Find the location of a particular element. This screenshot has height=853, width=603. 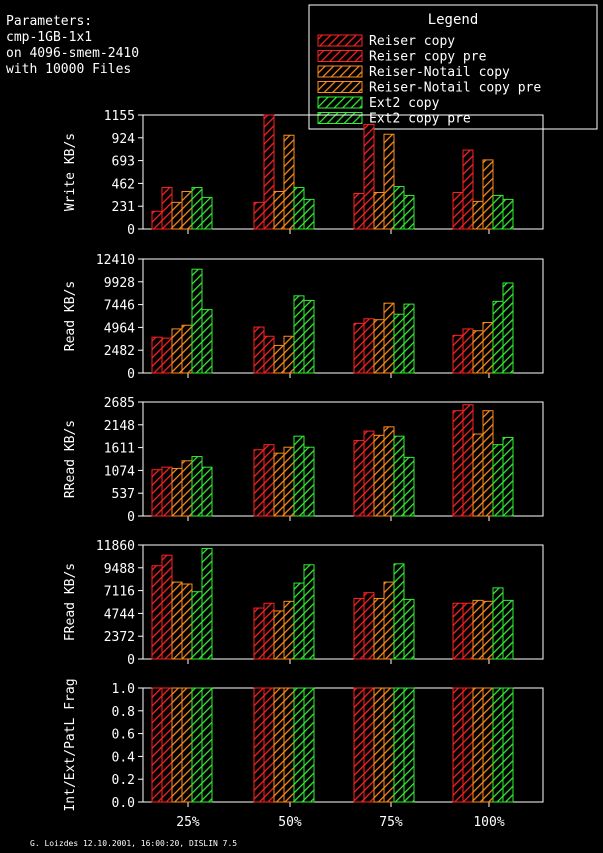

x-category-label: 75% is located at coordinates (391, 822).